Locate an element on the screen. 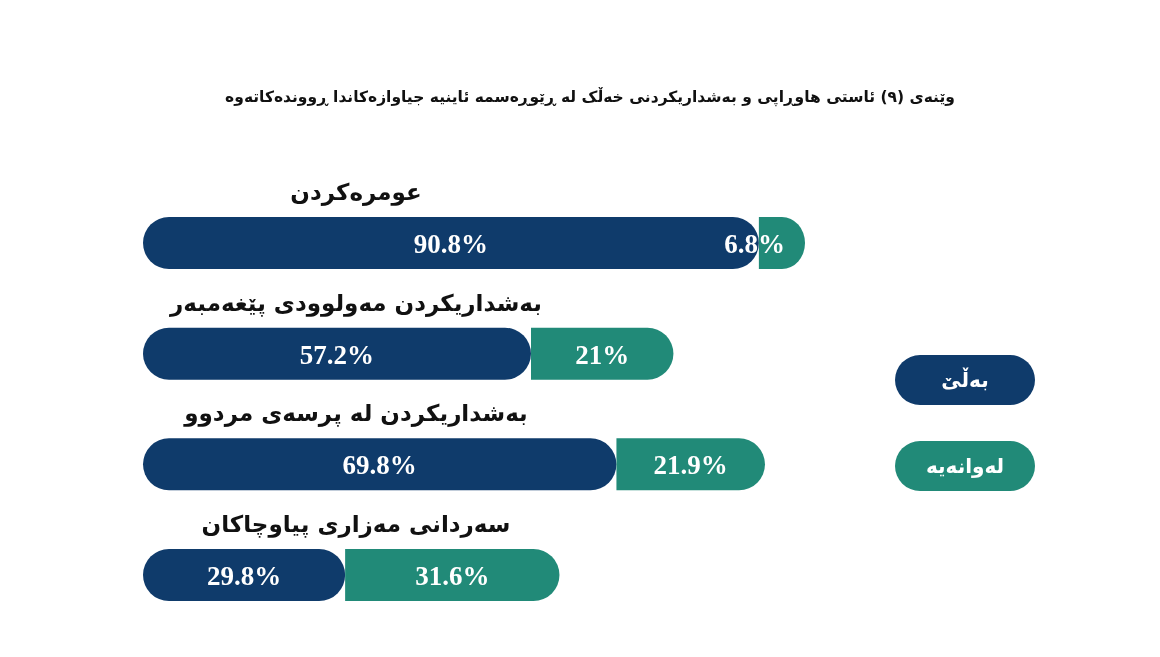 The image size is (1160, 657). value-label: 29.8% is located at coordinates (244, 576).